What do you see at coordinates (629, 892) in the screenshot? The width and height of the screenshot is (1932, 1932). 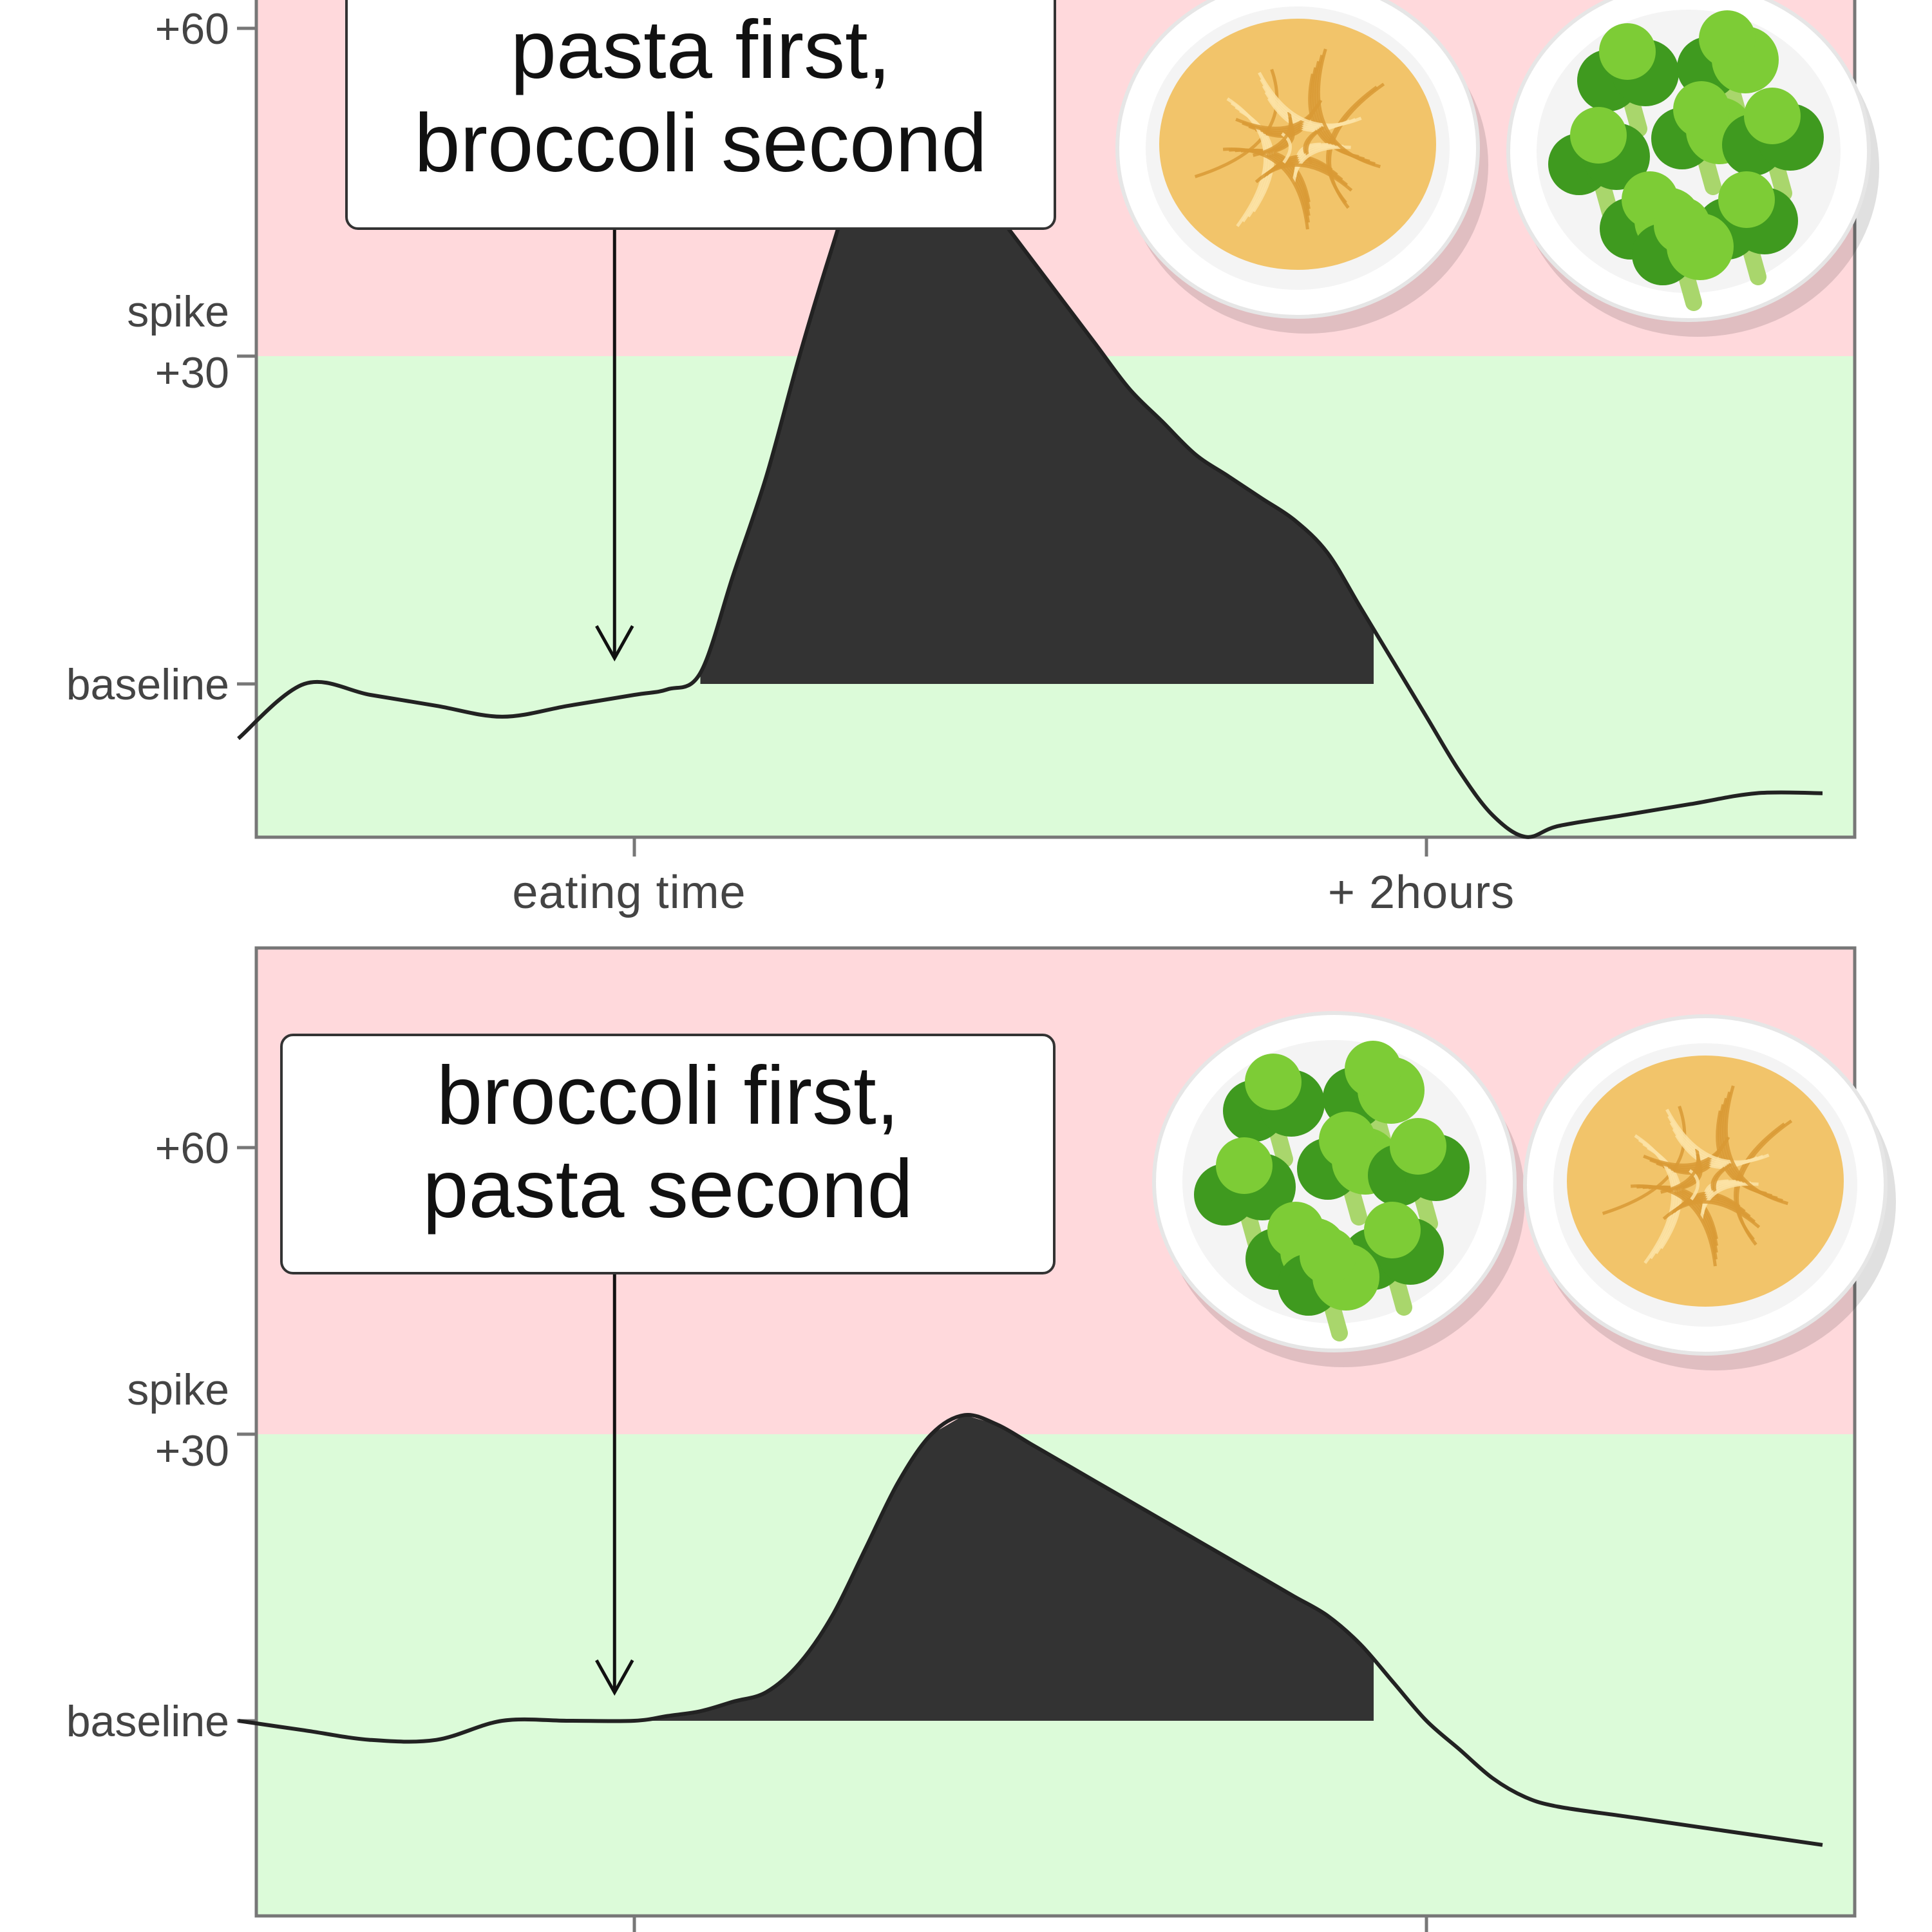 I see `x-tick-label: eating time` at bounding box center [629, 892].